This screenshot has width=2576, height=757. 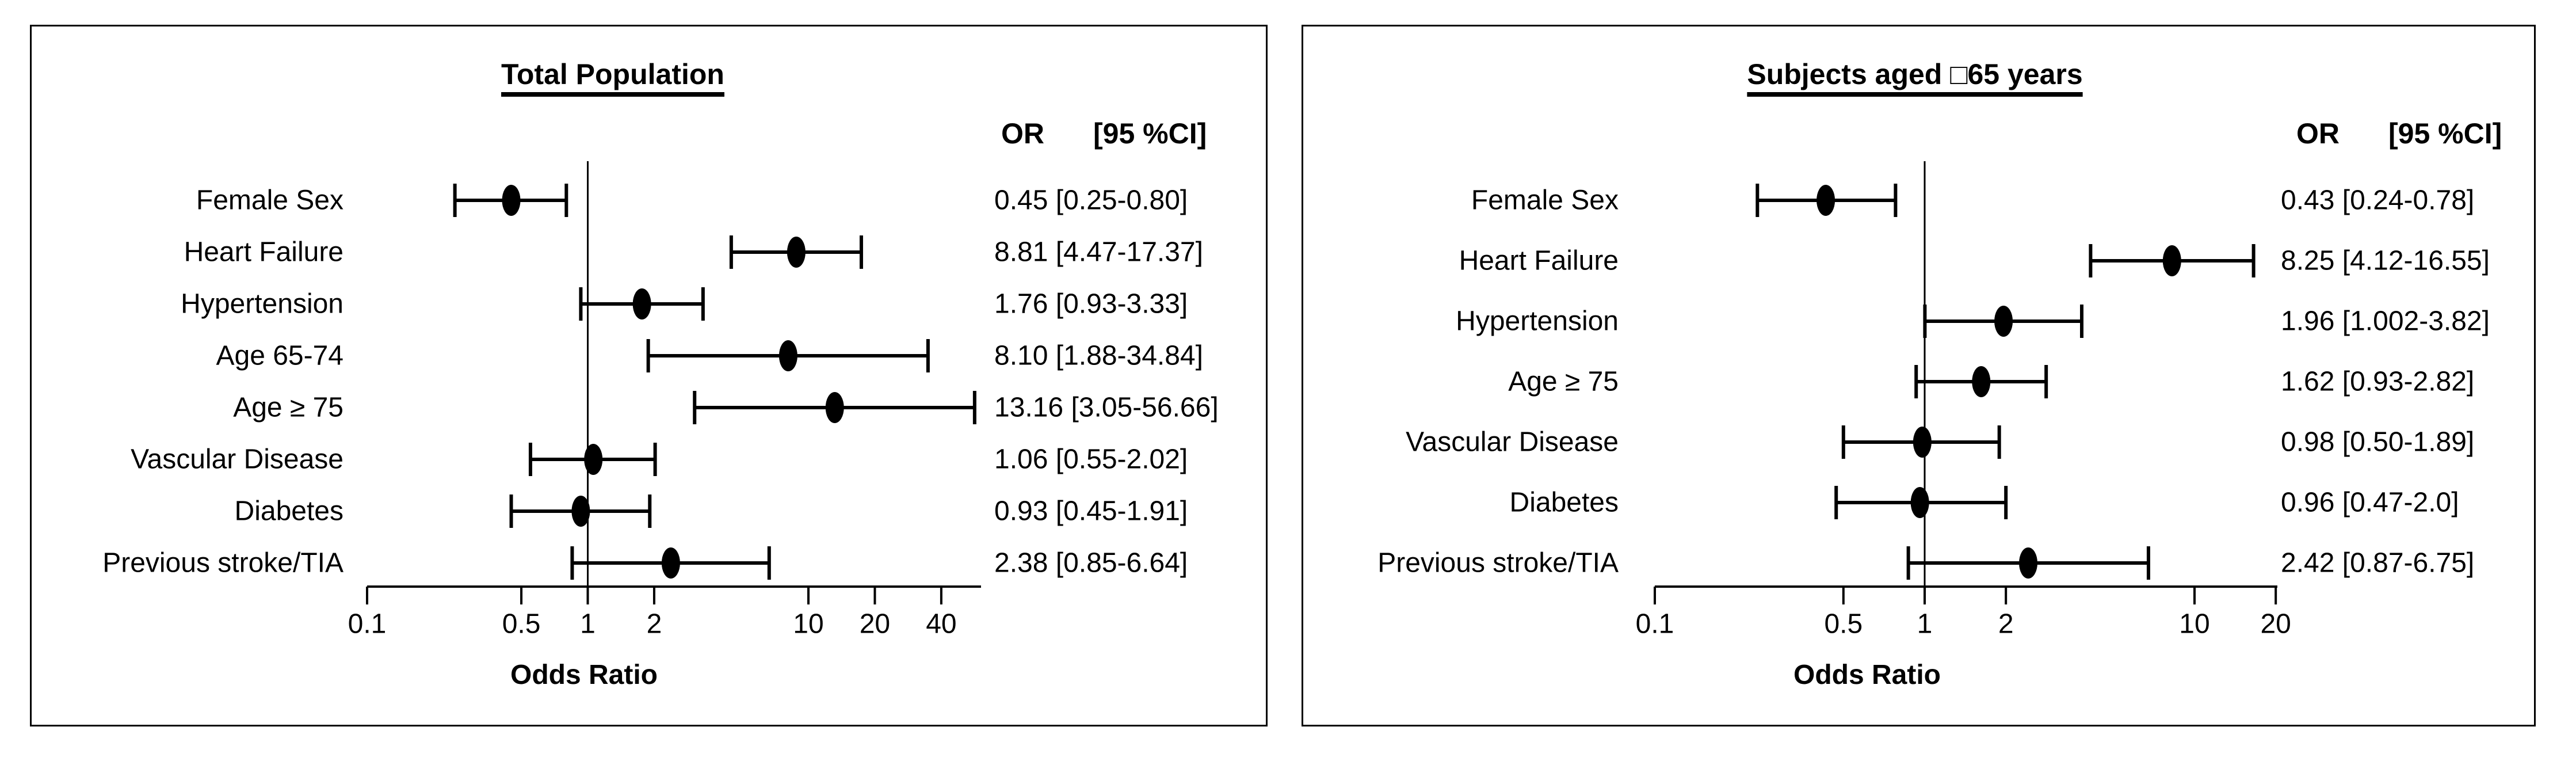 I want to click on row-value: 0.45 [0.25-0.80], so click(x=1091, y=201).